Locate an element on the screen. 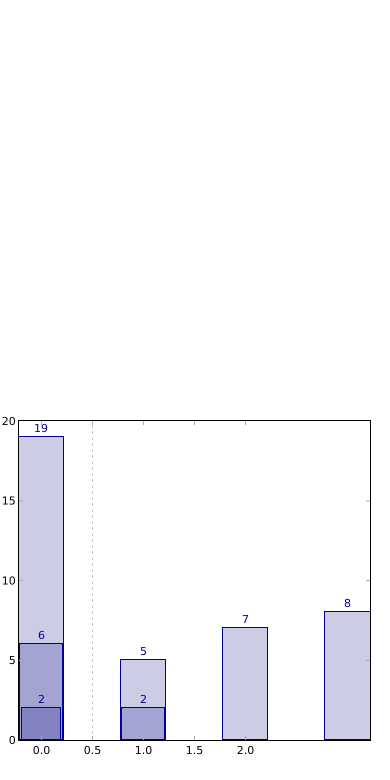 The width and height of the screenshot is (390, 780). x-tick-label: 2.0 is located at coordinates (245, 751).